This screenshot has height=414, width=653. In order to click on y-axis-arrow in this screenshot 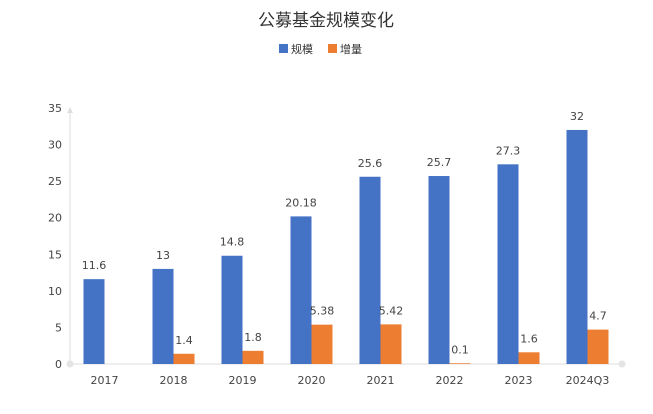, I will do `click(70, 110)`.